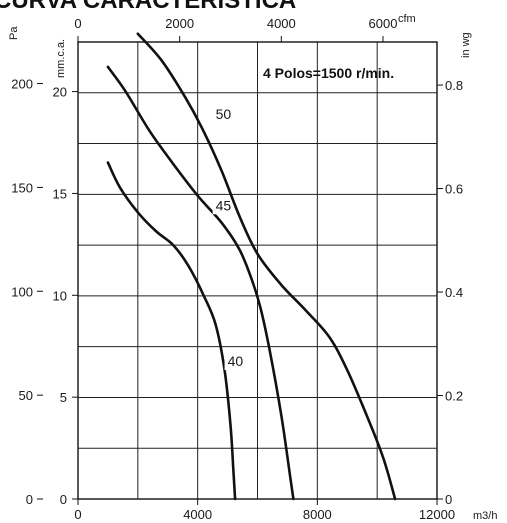 This screenshot has height=523, width=507. Describe the element at coordinates (63, 397) in the screenshot. I see `left-axis-mmca-tick-label: 5` at that location.